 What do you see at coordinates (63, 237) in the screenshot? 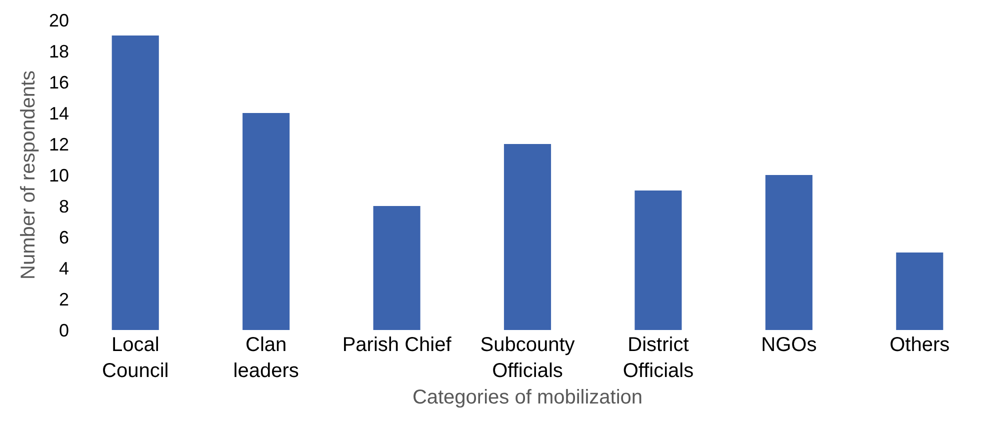
I see `y-tick-label: 6` at bounding box center [63, 237].